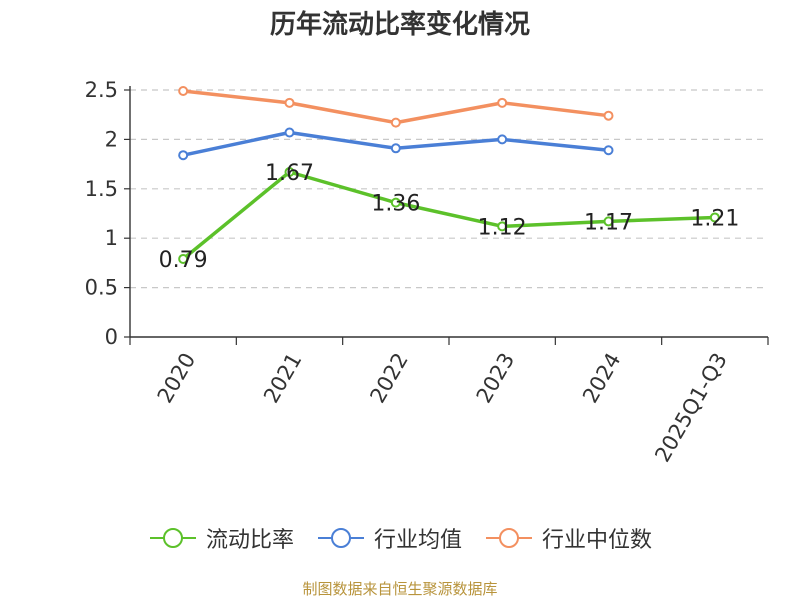 The image size is (800, 600). What do you see at coordinates (249, 540) in the screenshot?
I see `legend-label: 流动比率` at bounding box center [249, 540].